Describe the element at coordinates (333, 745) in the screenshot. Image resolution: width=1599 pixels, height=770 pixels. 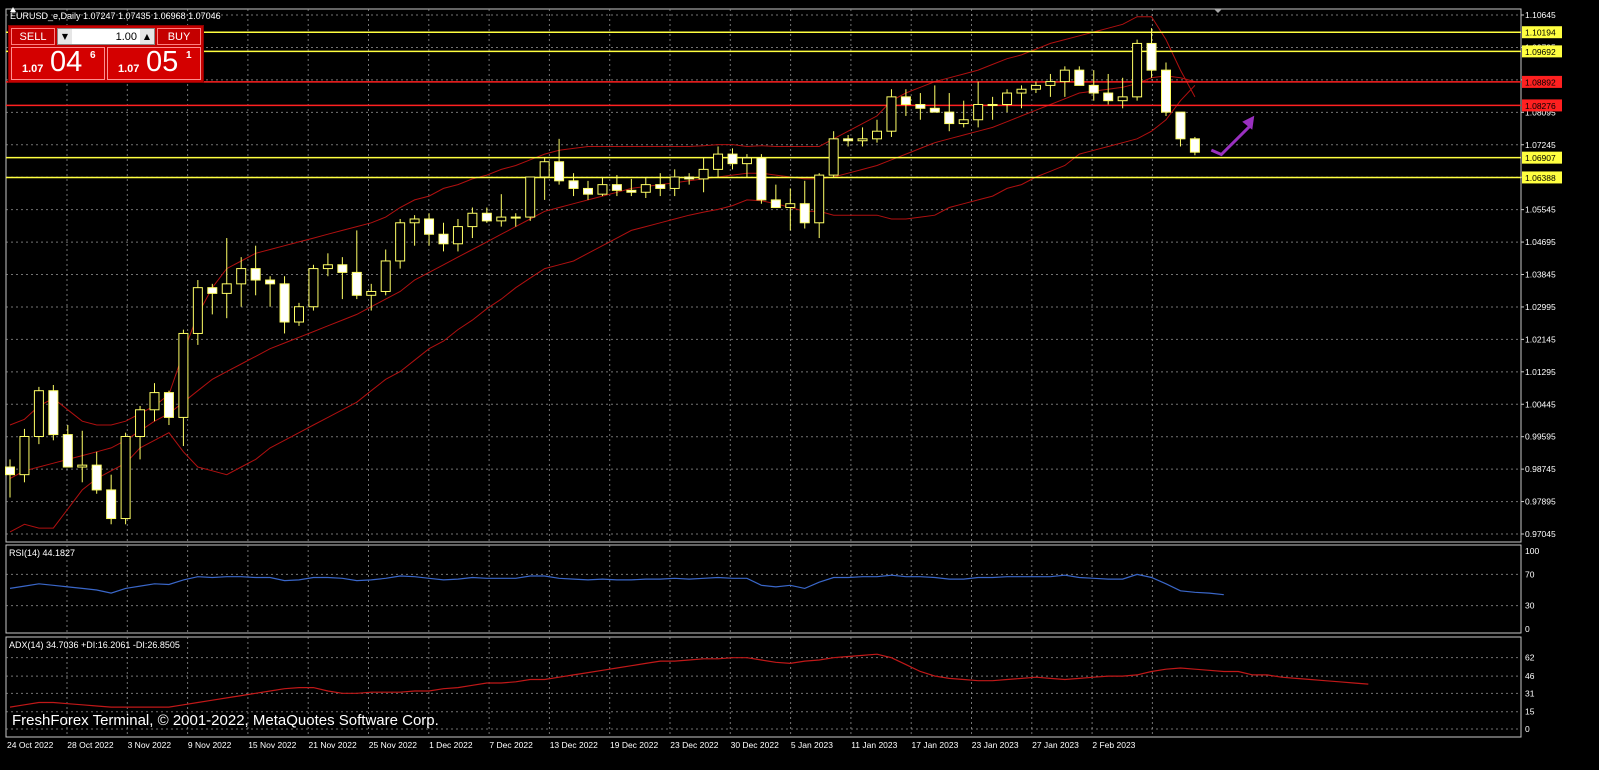
I see `x-axis-label: 21 Nov 2022` at that location.